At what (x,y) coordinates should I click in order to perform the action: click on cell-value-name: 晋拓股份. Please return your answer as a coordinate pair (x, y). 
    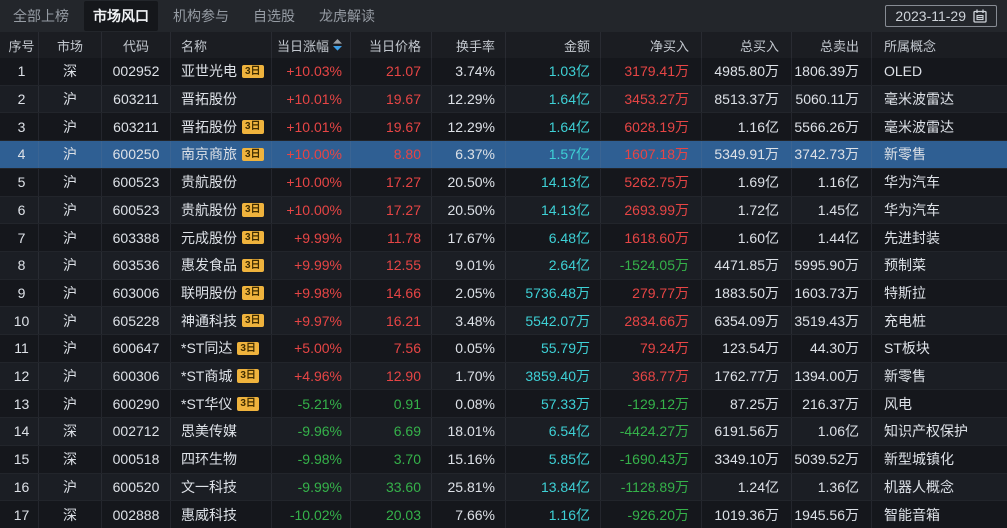
    Looking at the image, I should click on (209, 99).